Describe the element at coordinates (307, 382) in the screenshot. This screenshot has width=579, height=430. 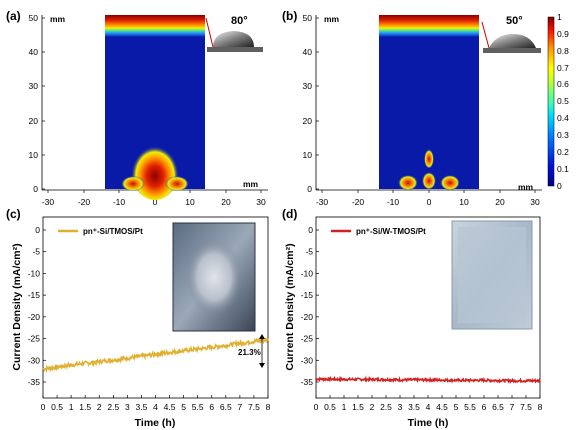
I see `y-tick-label-d: -35` at that location.